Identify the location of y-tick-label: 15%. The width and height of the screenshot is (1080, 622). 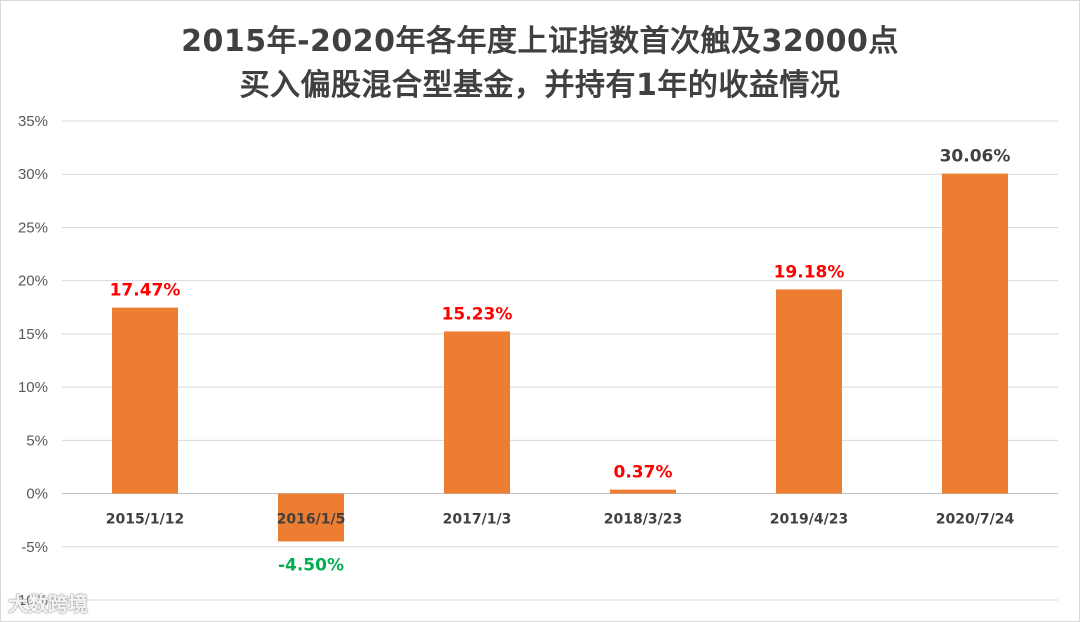
(33, 334).